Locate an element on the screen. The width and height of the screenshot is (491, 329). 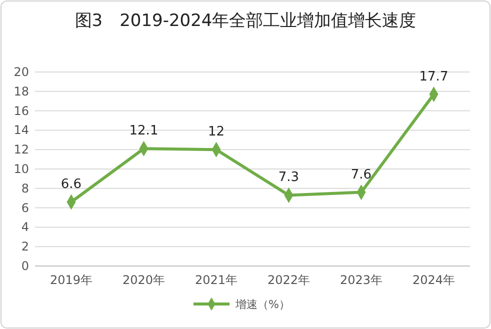
x-tick-label: 2023年 is located at coordinates (361, 280).